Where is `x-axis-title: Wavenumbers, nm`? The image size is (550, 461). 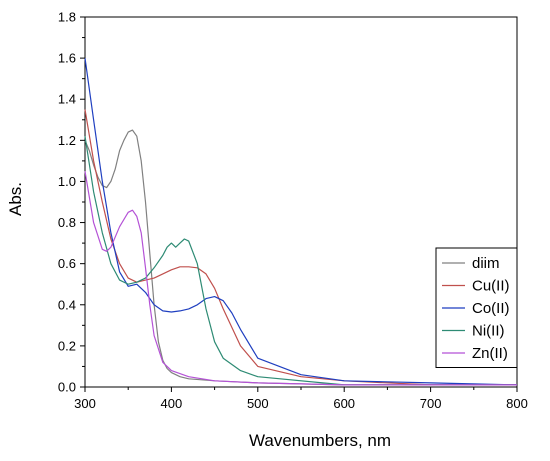
x-axis-title: Wavenumbers, nm is located at coordinates (320, 440).